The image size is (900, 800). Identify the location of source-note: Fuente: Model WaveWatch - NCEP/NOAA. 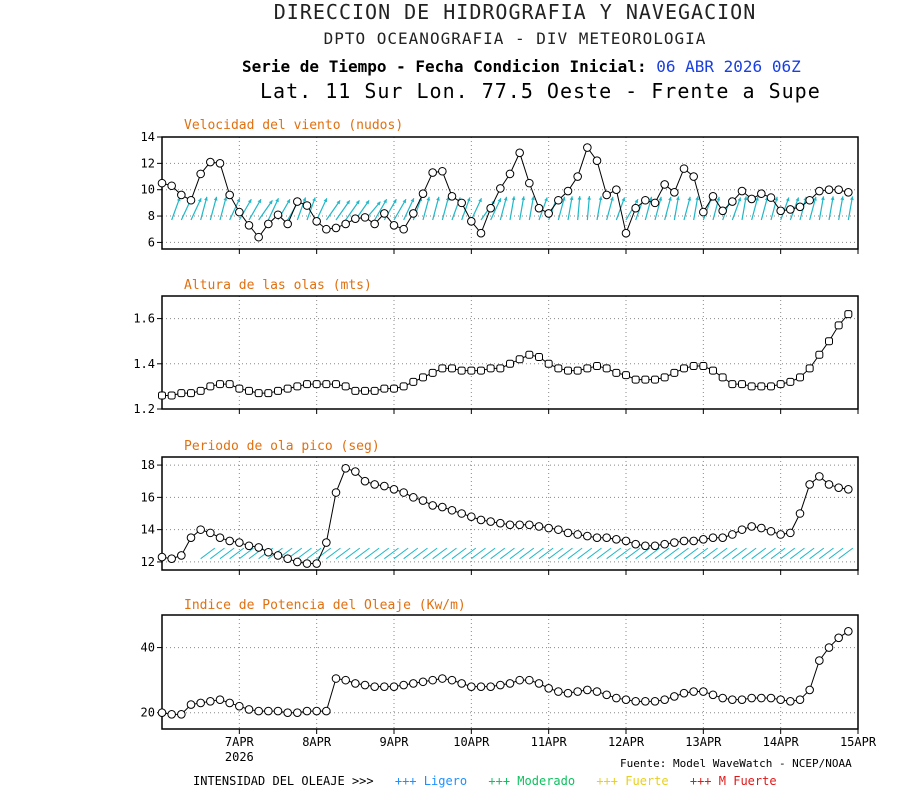
(736, 763).